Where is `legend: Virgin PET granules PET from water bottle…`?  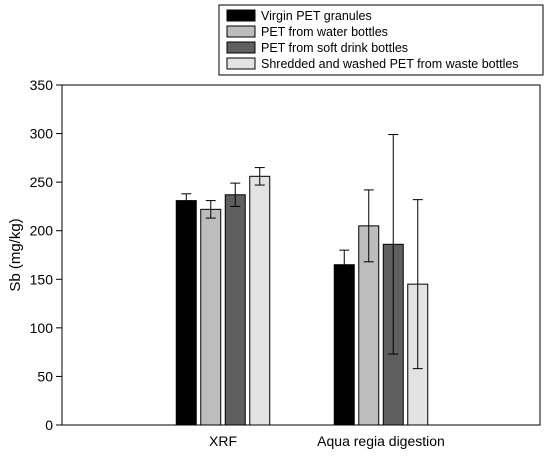 legend: Virgin PET granules PET from water bottle… is located at coordinates (381, 40).